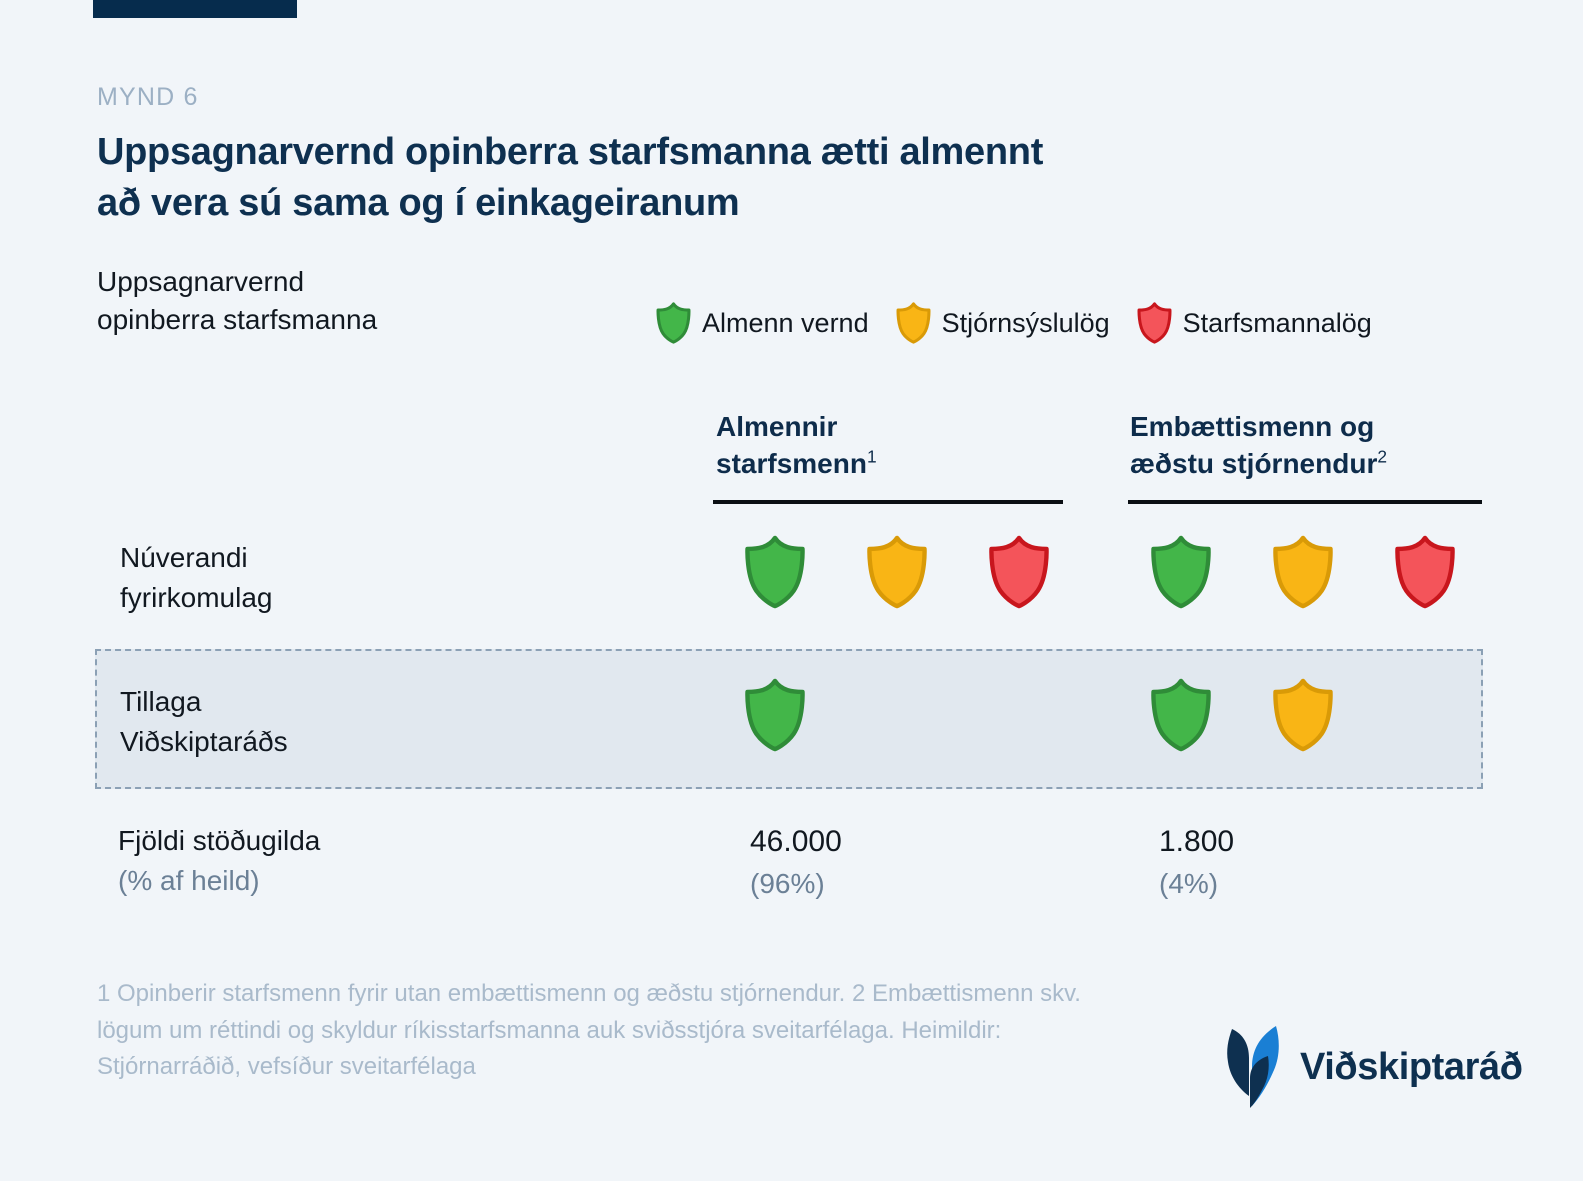 This screenshot has height=1181, width=1583. What do you see at coordinates (1254, 464) in the screenshot?
I see `column-header-text: æðstu stjórnendur` at bounding box center [1254, 464].